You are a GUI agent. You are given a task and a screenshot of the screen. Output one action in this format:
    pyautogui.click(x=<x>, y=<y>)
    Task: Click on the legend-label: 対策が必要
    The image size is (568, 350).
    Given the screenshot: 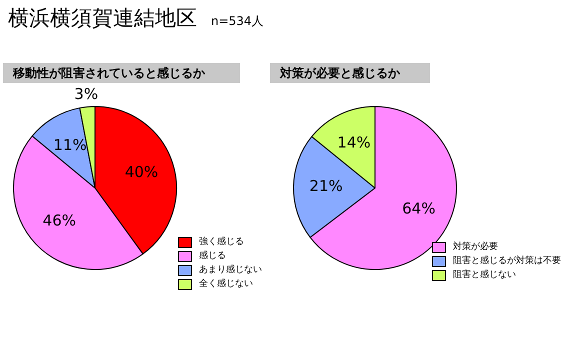 What is the action you would take?
    pyautogui.click(x=475, y=247)
    